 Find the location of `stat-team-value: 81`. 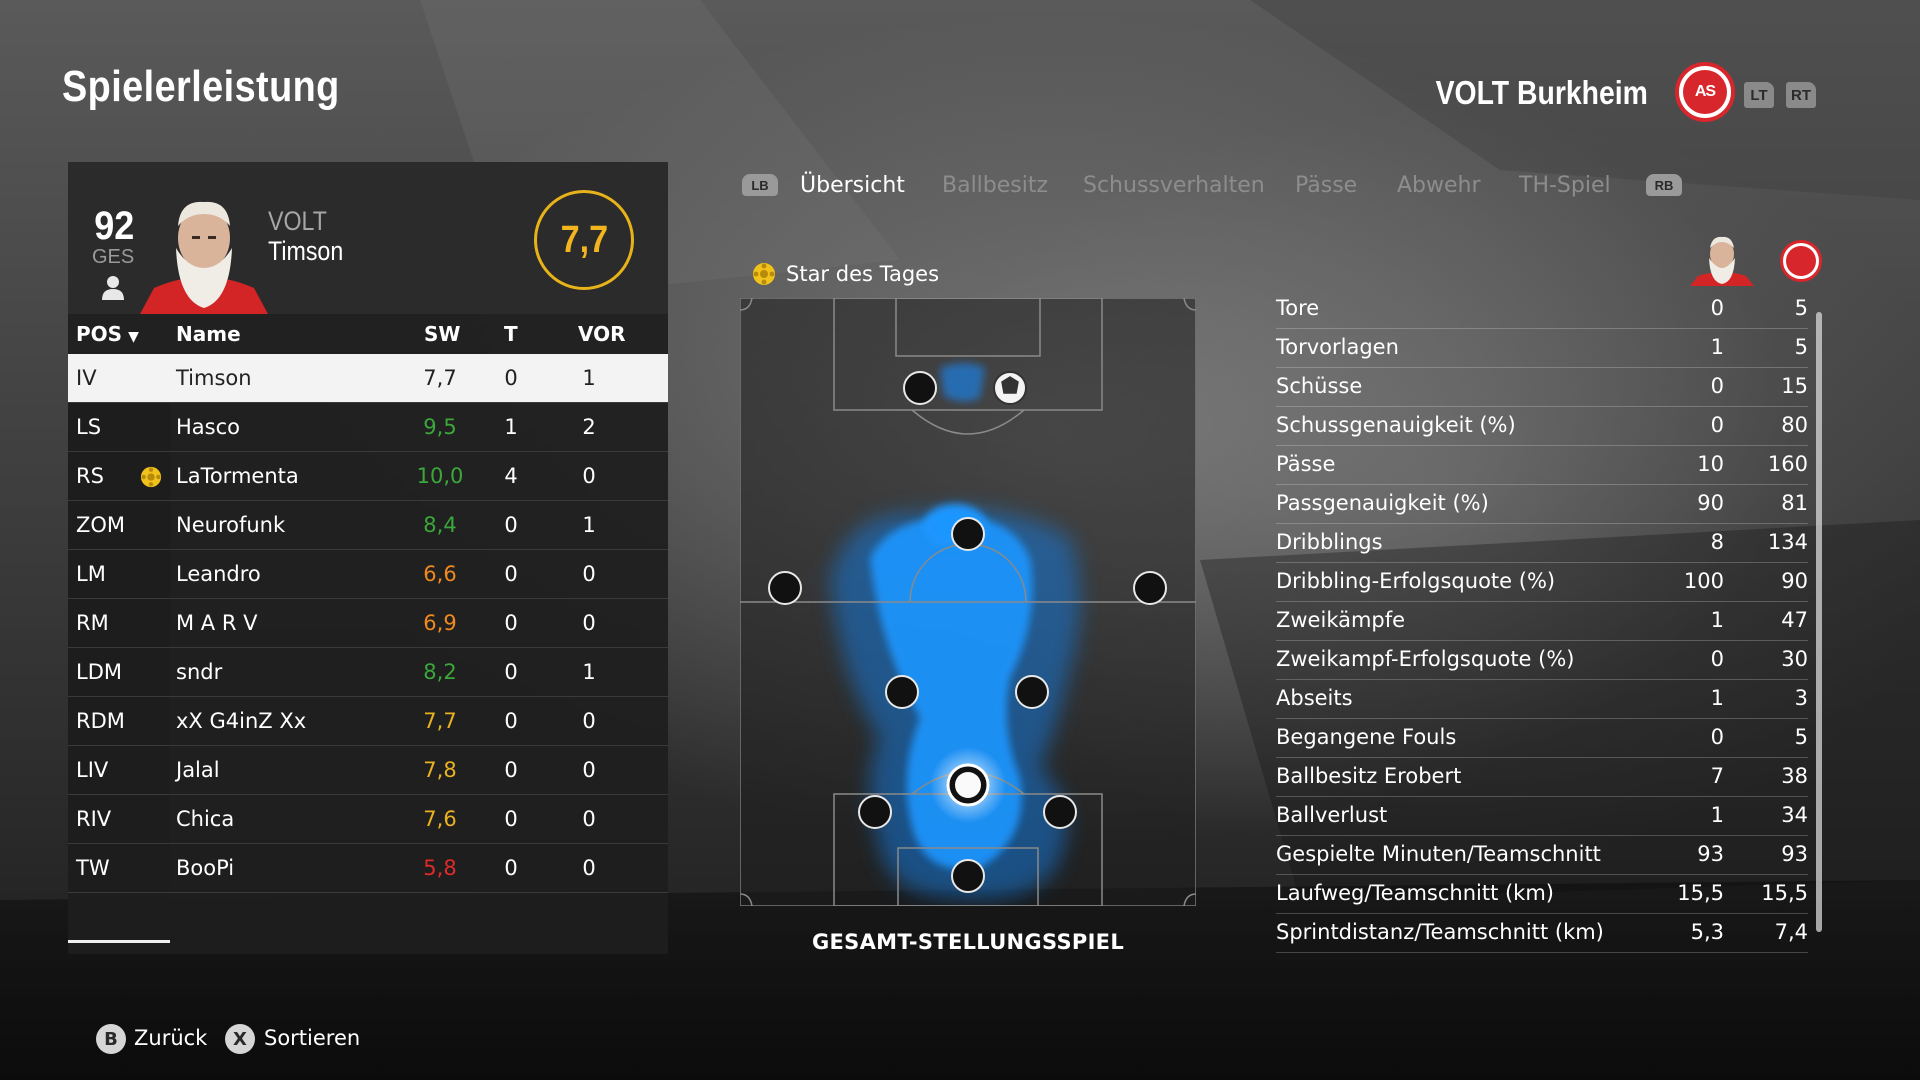

stat-team-value: 81 is located at coordinates (1794, 503).